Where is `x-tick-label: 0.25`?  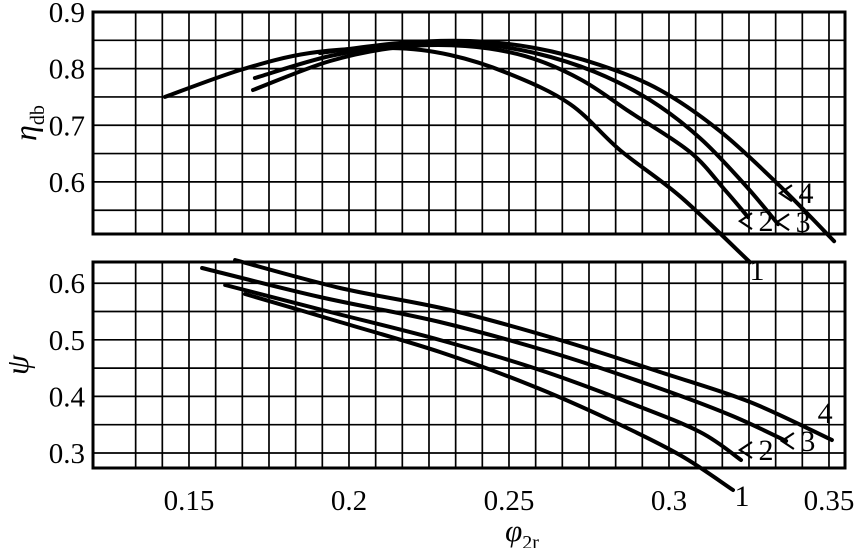
x-tick-label: 0.25 is located at coordinates (509, 501).